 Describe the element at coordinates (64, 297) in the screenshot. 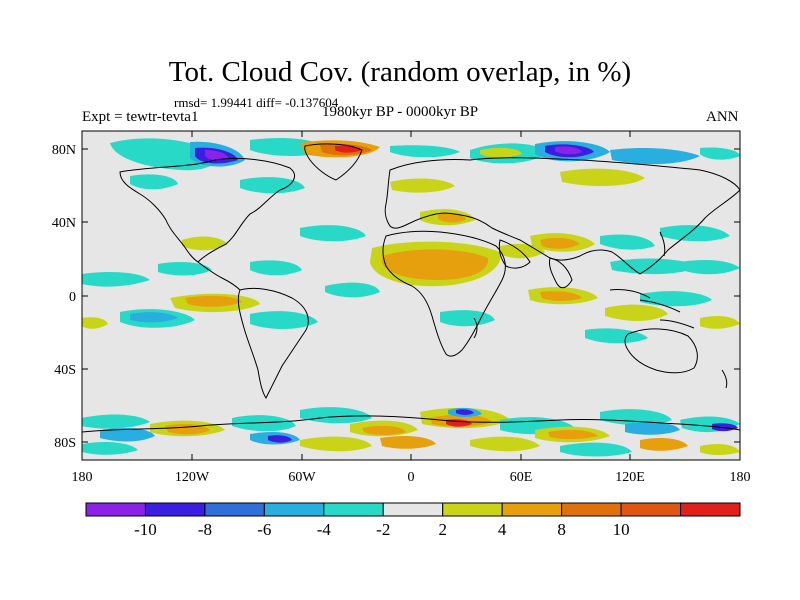

I see `latitude-labels: 80N 40N 0 40S 80S` at that location.